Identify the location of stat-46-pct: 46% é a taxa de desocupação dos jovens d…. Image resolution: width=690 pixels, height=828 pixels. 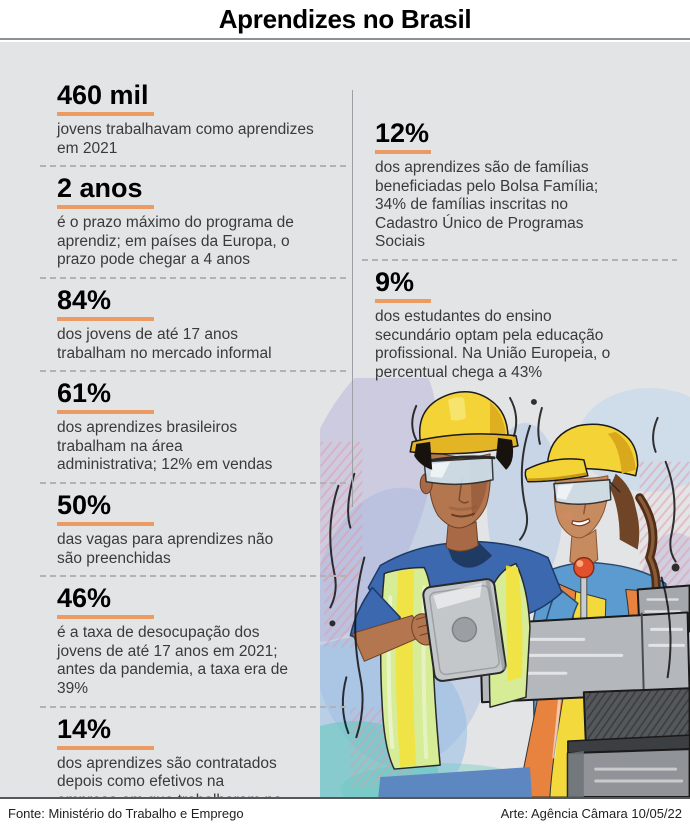
(203, 641).